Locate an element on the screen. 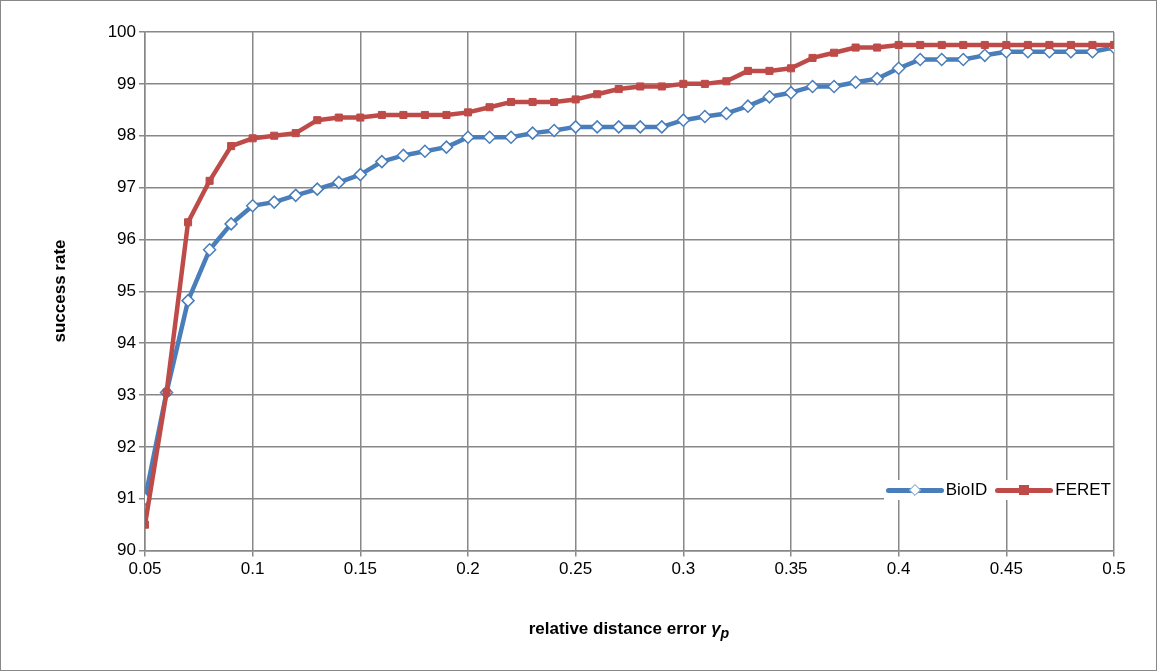 The image size is (1157, 671). y-tick-label: 93 is located at coordinates (126, 394).